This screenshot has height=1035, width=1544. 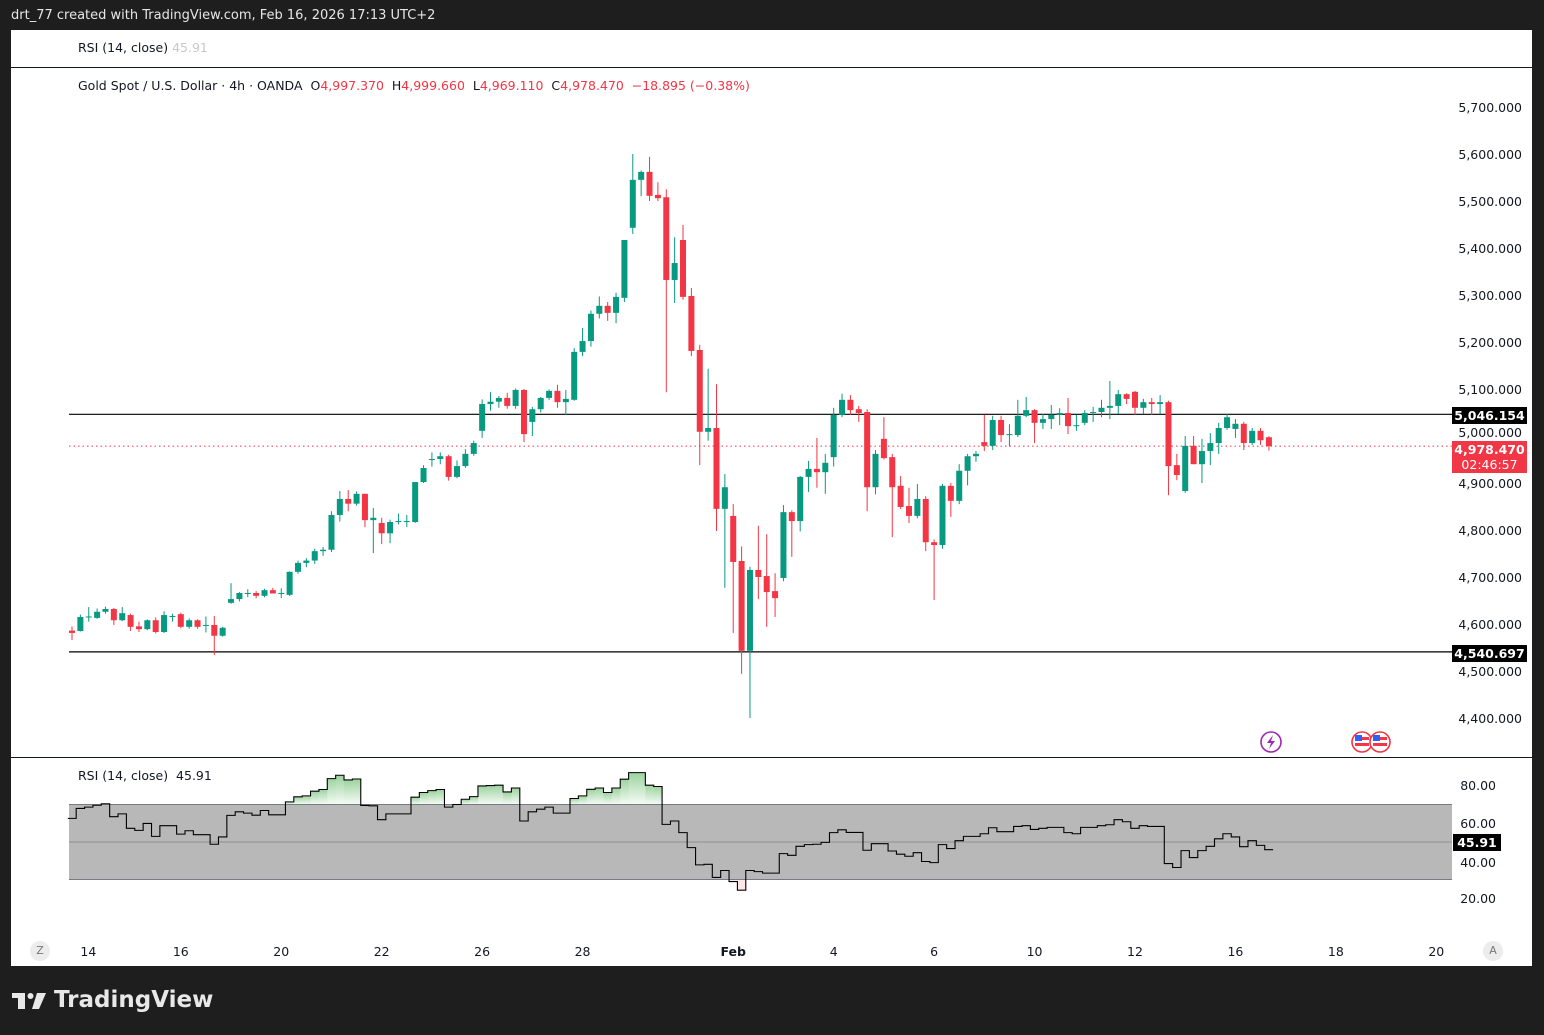 What do you see at coordinates (112, 1000) in the screenshot?
I see `tradingview-logo: TradingView` at bounding box center [112, 1000].